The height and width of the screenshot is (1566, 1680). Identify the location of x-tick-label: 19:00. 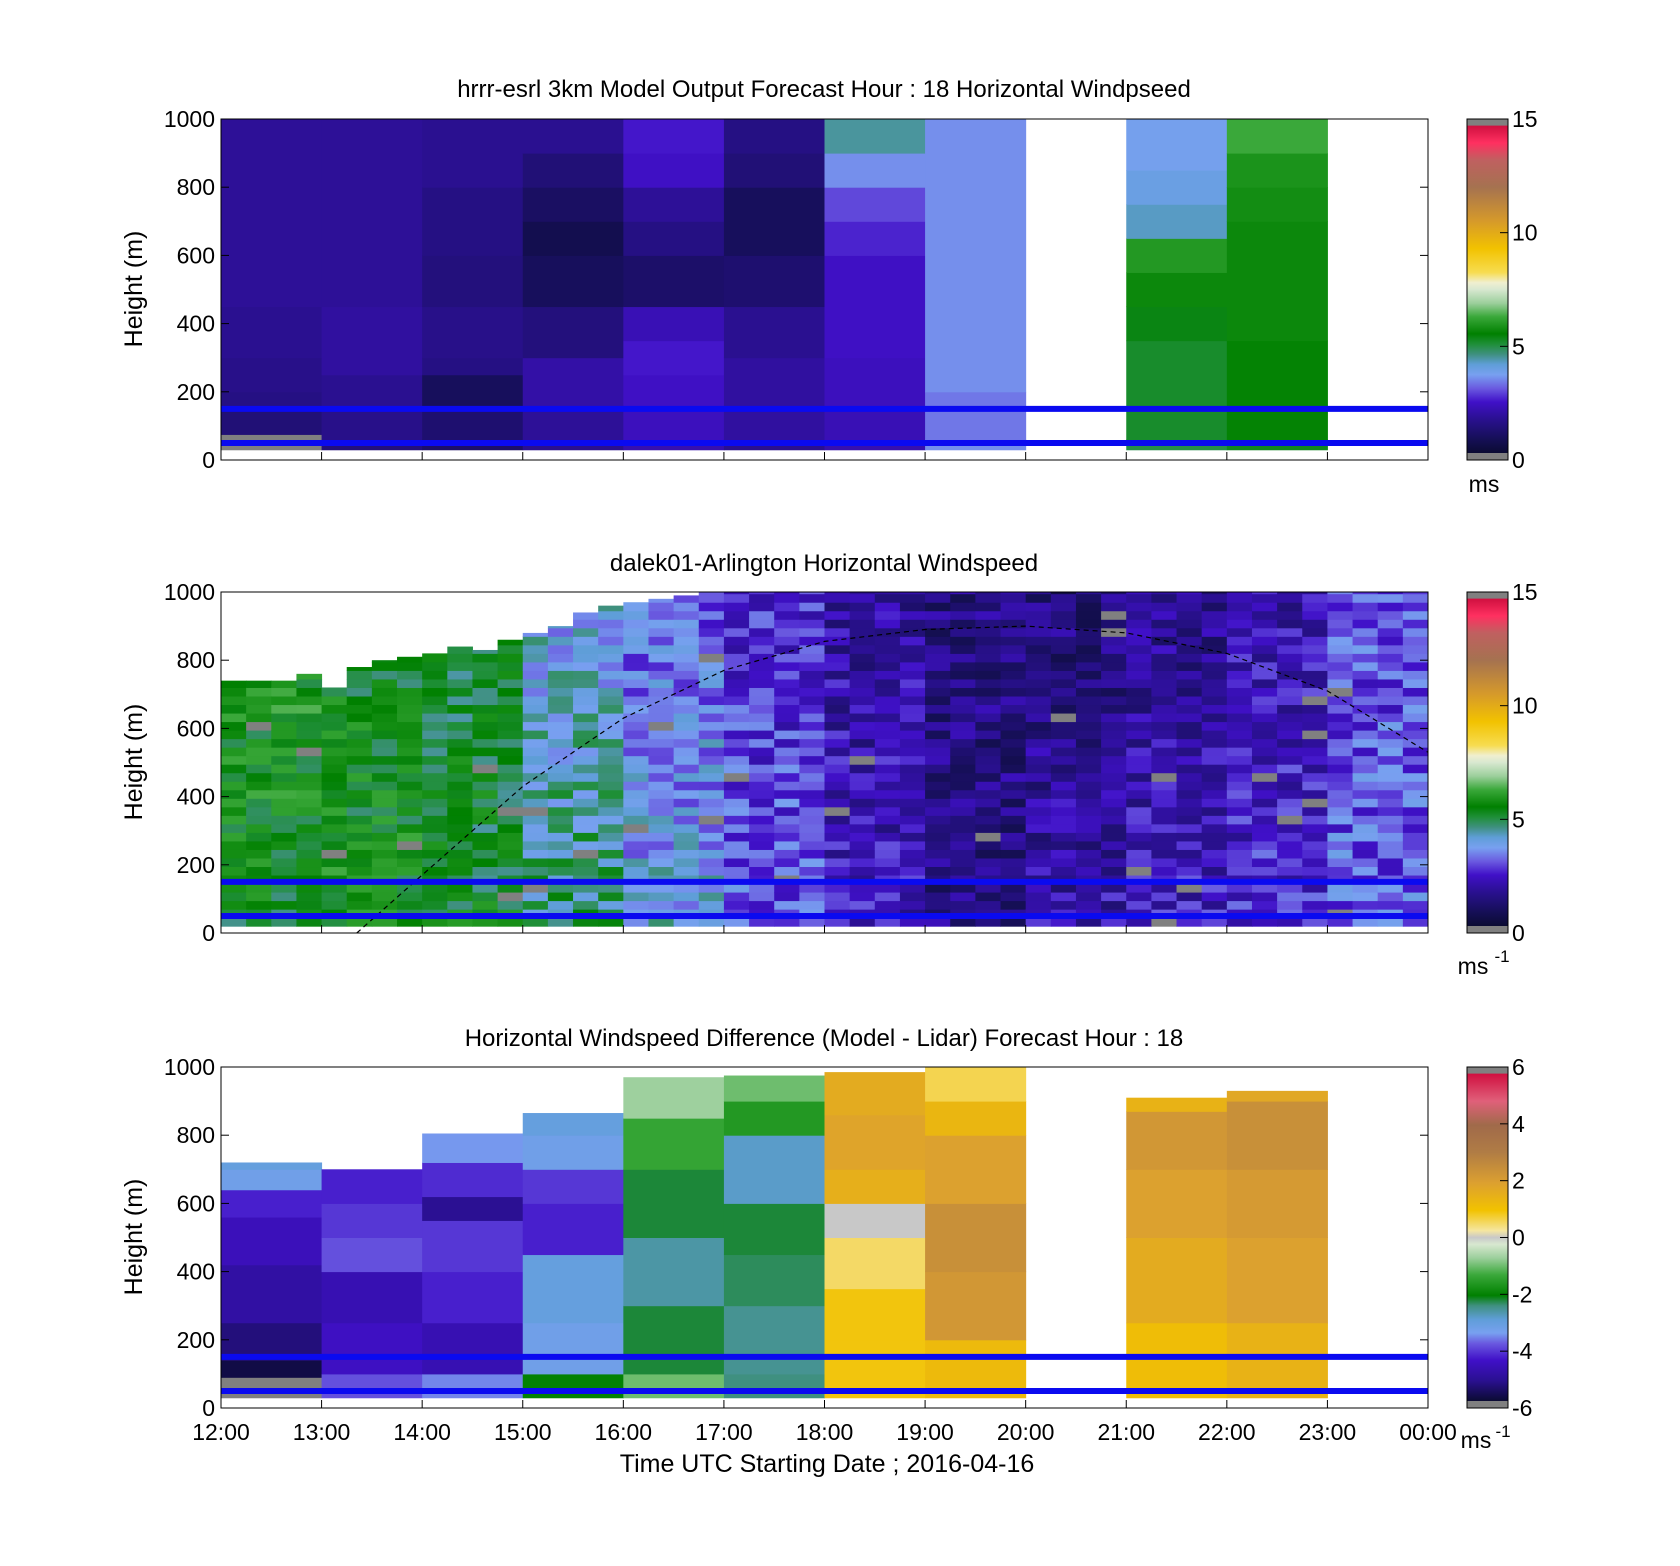
(925, 1432).